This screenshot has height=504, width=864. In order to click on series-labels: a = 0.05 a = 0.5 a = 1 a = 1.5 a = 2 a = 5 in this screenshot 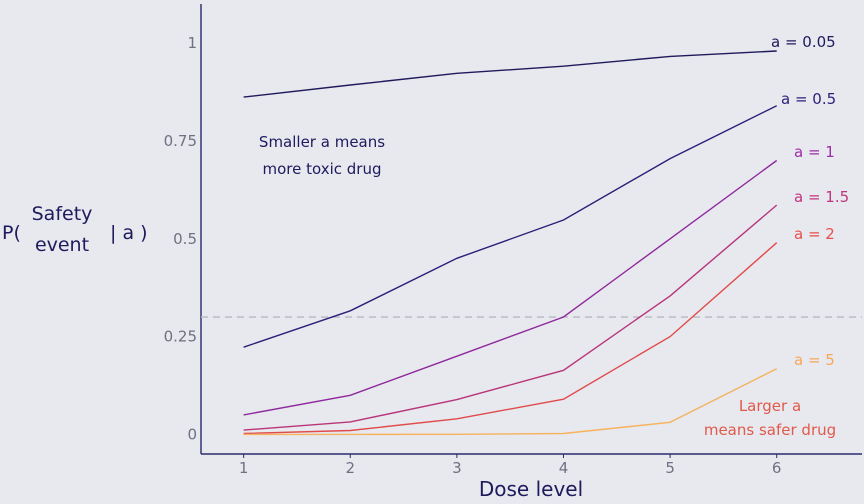, I will do `click(810, 201)`.